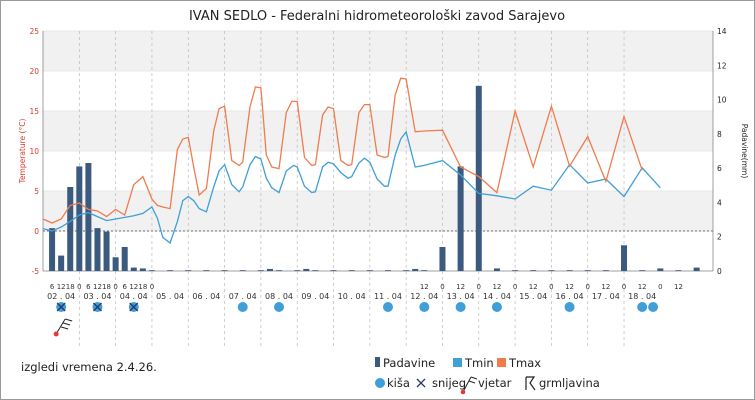 Image resolution: width=755 pixels, height=400 pixels. Describe the element at coordinates (398, 383) in the screenshot. I see `legend-symbol-label: kiša` at that location.